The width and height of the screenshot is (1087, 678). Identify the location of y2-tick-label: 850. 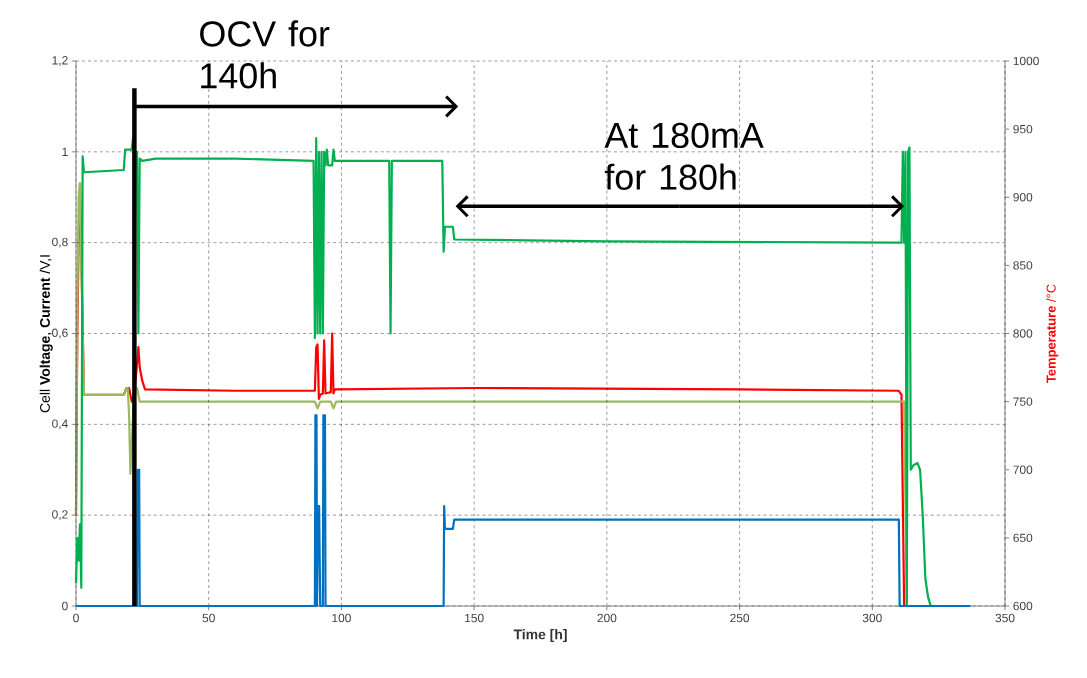
(1023, 265).